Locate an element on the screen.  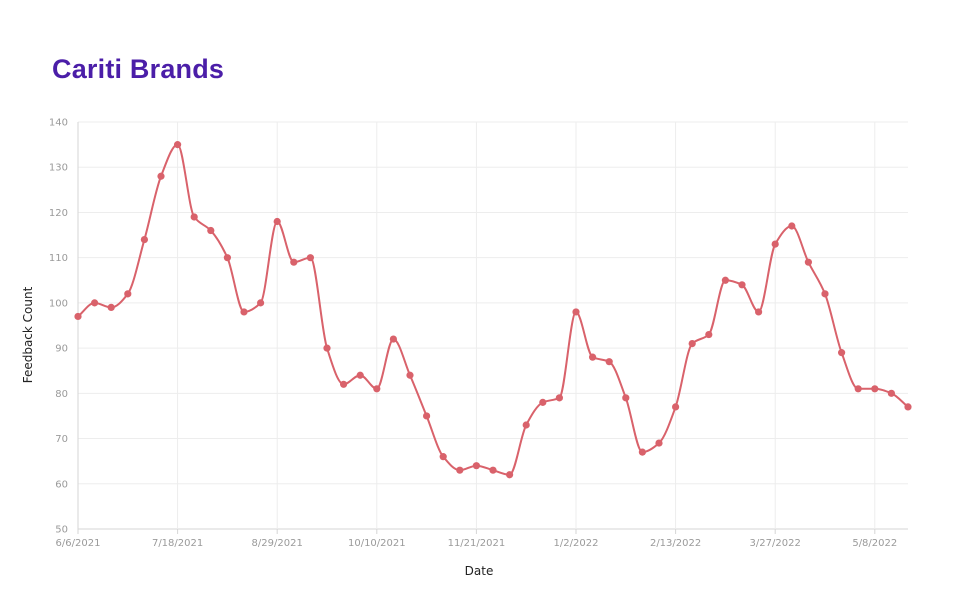
y-tick-label: 130 is located at coordinates (58, 168).